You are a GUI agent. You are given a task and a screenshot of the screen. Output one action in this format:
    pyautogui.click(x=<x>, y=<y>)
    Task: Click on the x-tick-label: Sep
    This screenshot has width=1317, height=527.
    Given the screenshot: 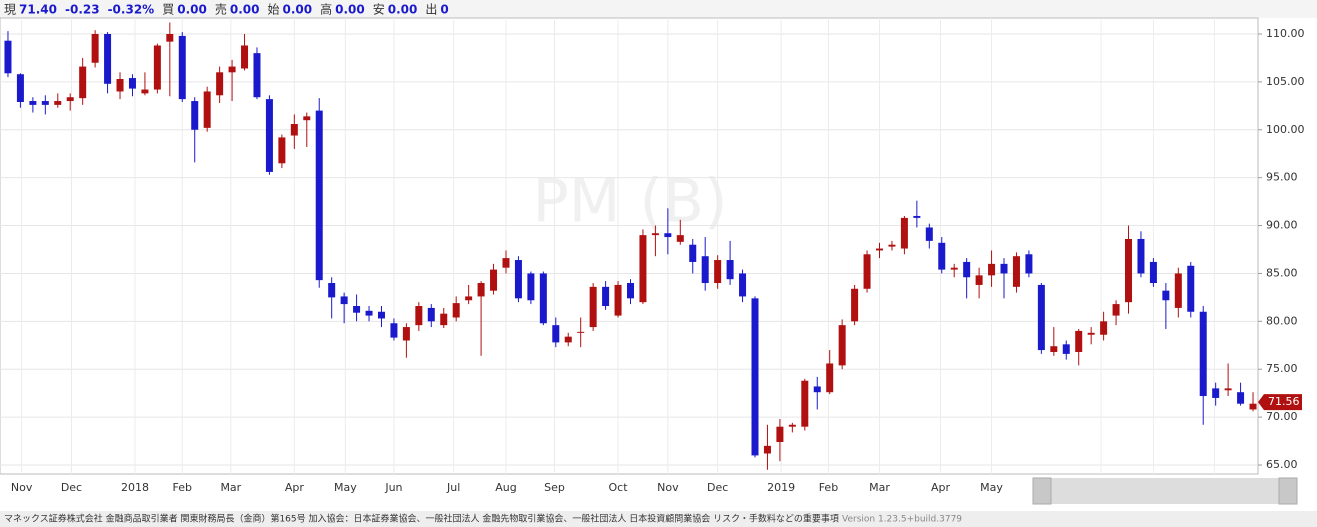 What is the action you would take?
    pyautogui.click(x=554, y=487)
    